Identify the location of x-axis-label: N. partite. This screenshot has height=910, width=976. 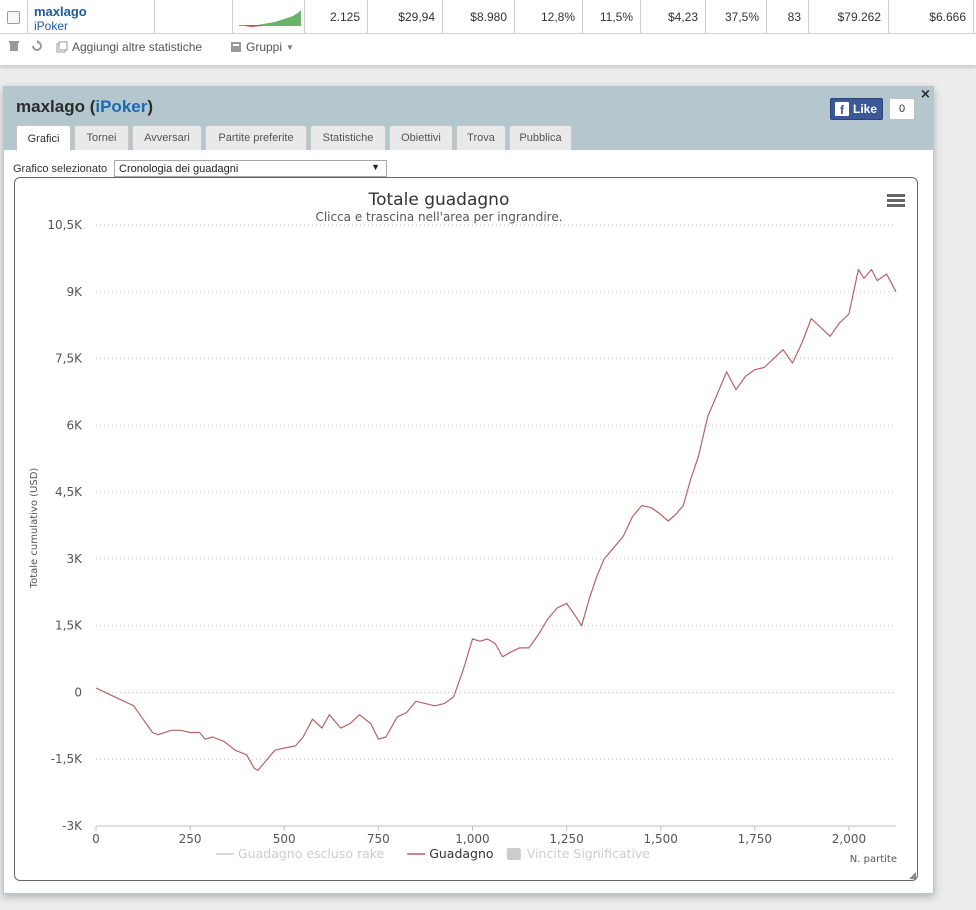
(873, 859).